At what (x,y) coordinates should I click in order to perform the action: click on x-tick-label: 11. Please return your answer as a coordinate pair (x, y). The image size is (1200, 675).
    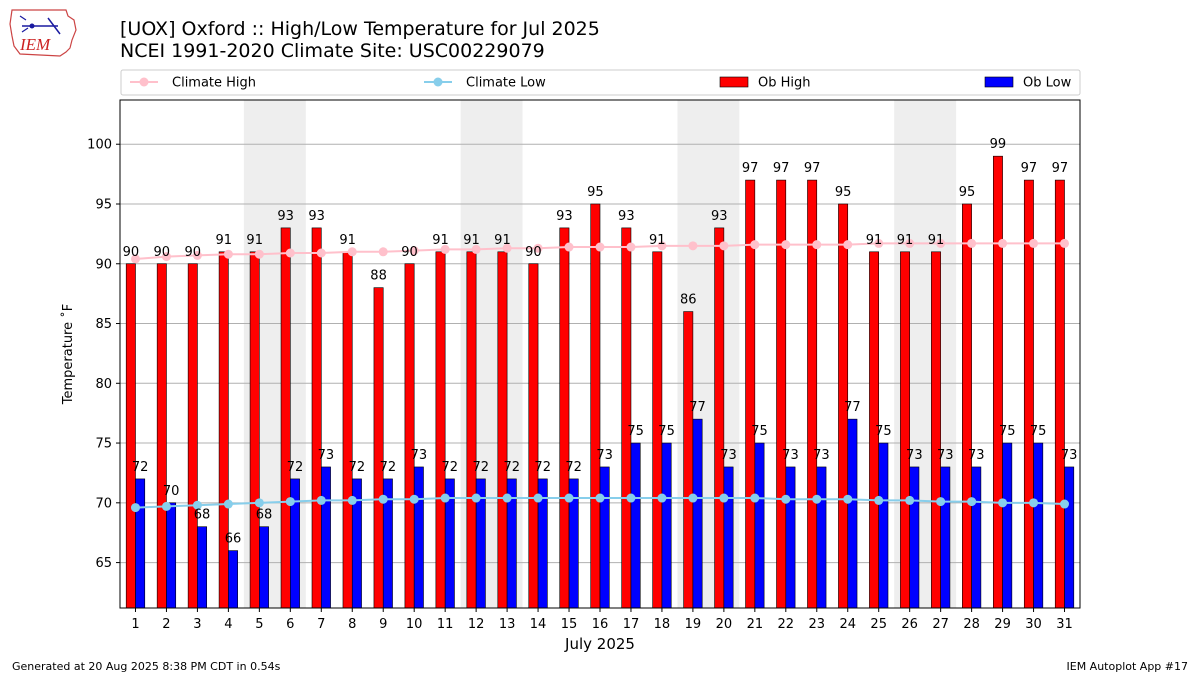
    Looking at the image, I should click on (445, 624).